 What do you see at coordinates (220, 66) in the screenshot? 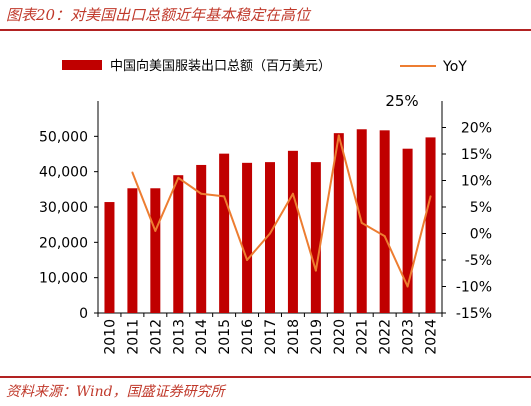
I see `legend-bar-label: 中国向美国服装出口总额（百万美元）` at bounding box center [220, 66].